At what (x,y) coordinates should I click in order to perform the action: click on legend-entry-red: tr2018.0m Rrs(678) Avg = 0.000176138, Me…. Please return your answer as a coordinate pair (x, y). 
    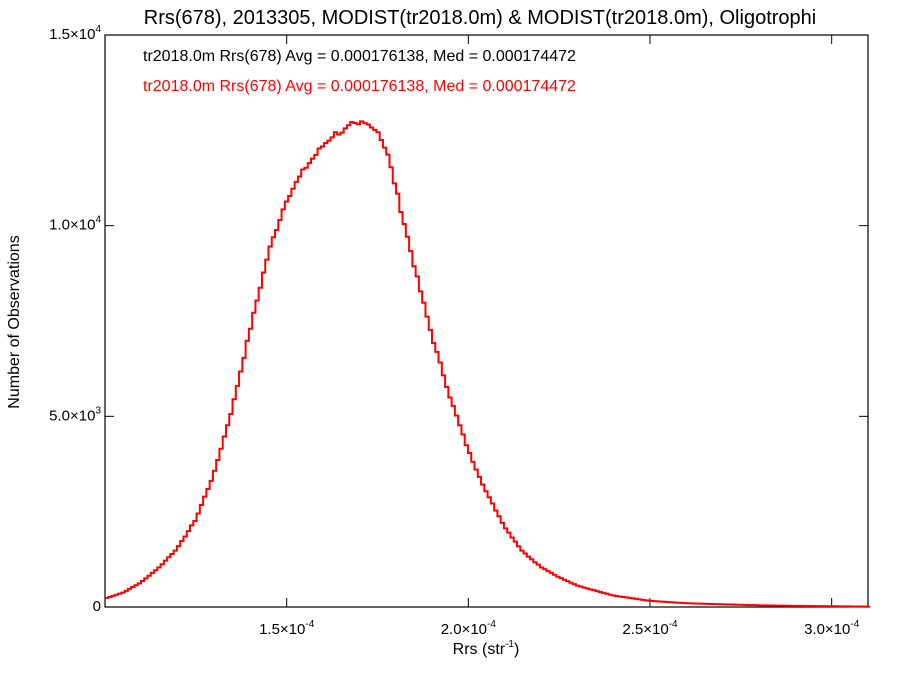
    Looking at the image, I should click on (359, 86).